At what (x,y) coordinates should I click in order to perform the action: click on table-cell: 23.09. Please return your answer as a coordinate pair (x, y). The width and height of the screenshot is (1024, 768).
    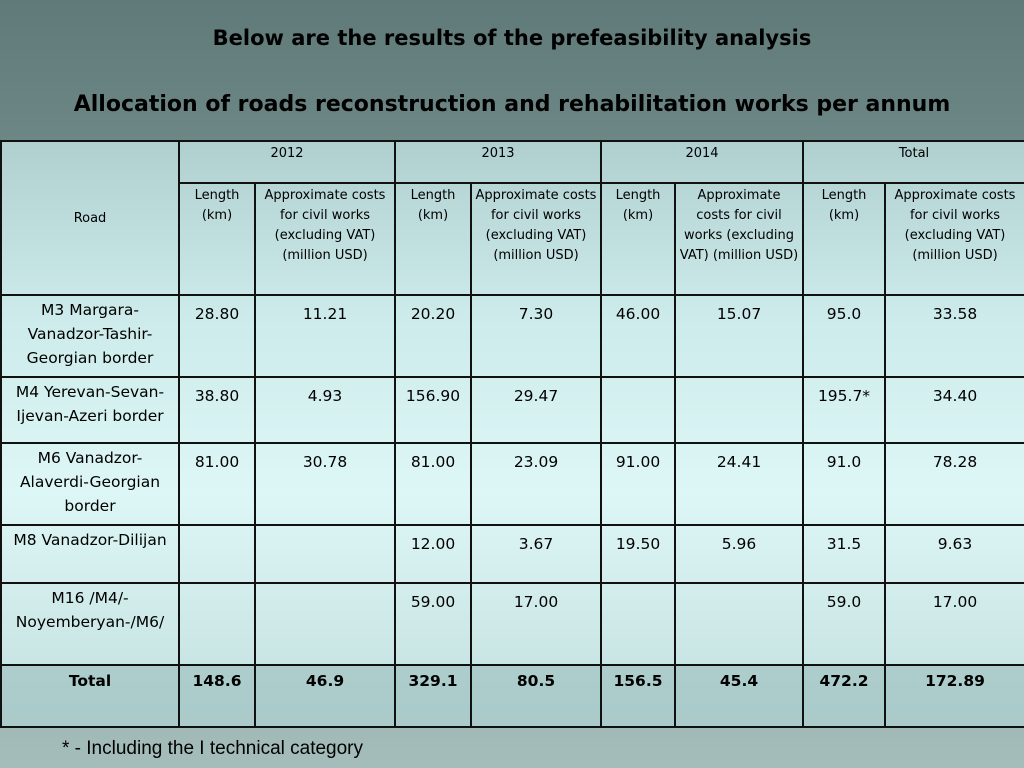
    Looking at the image, I should click on (536, 484).